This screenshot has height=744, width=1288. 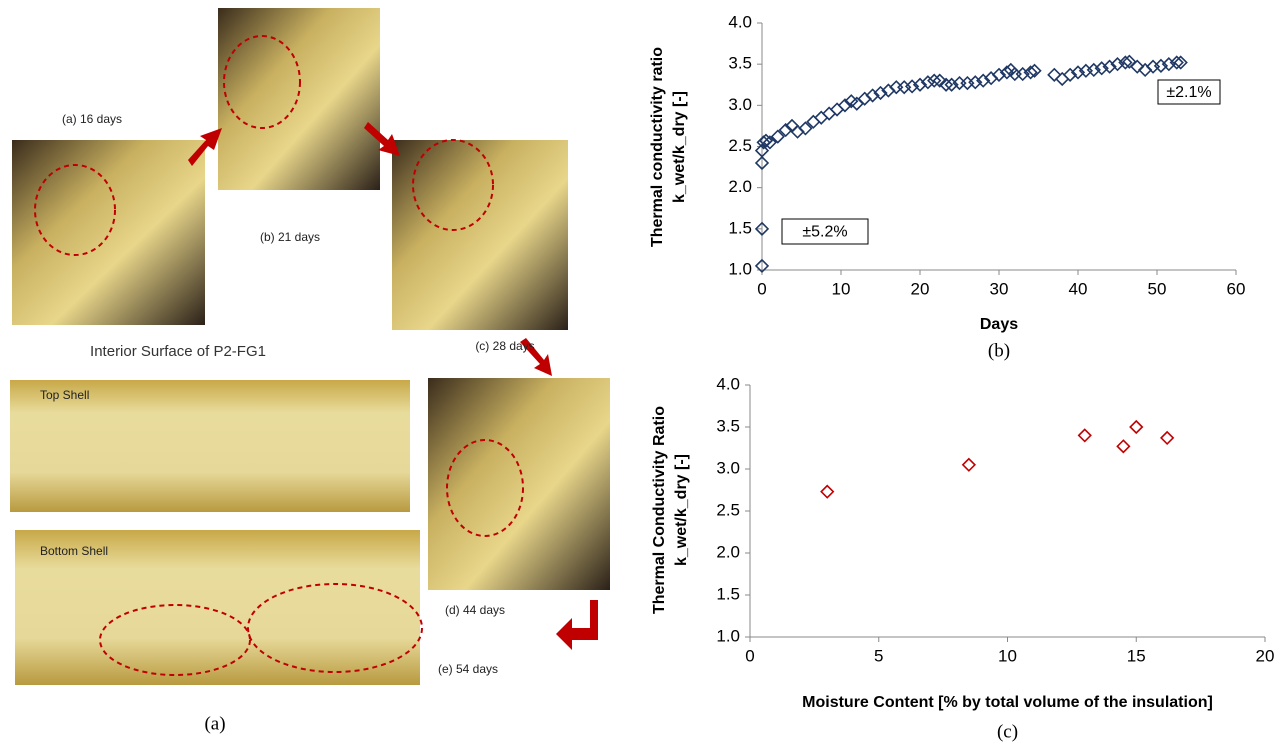 I want to click on y-tick-label: 2.0, so click(x=740, y=186).